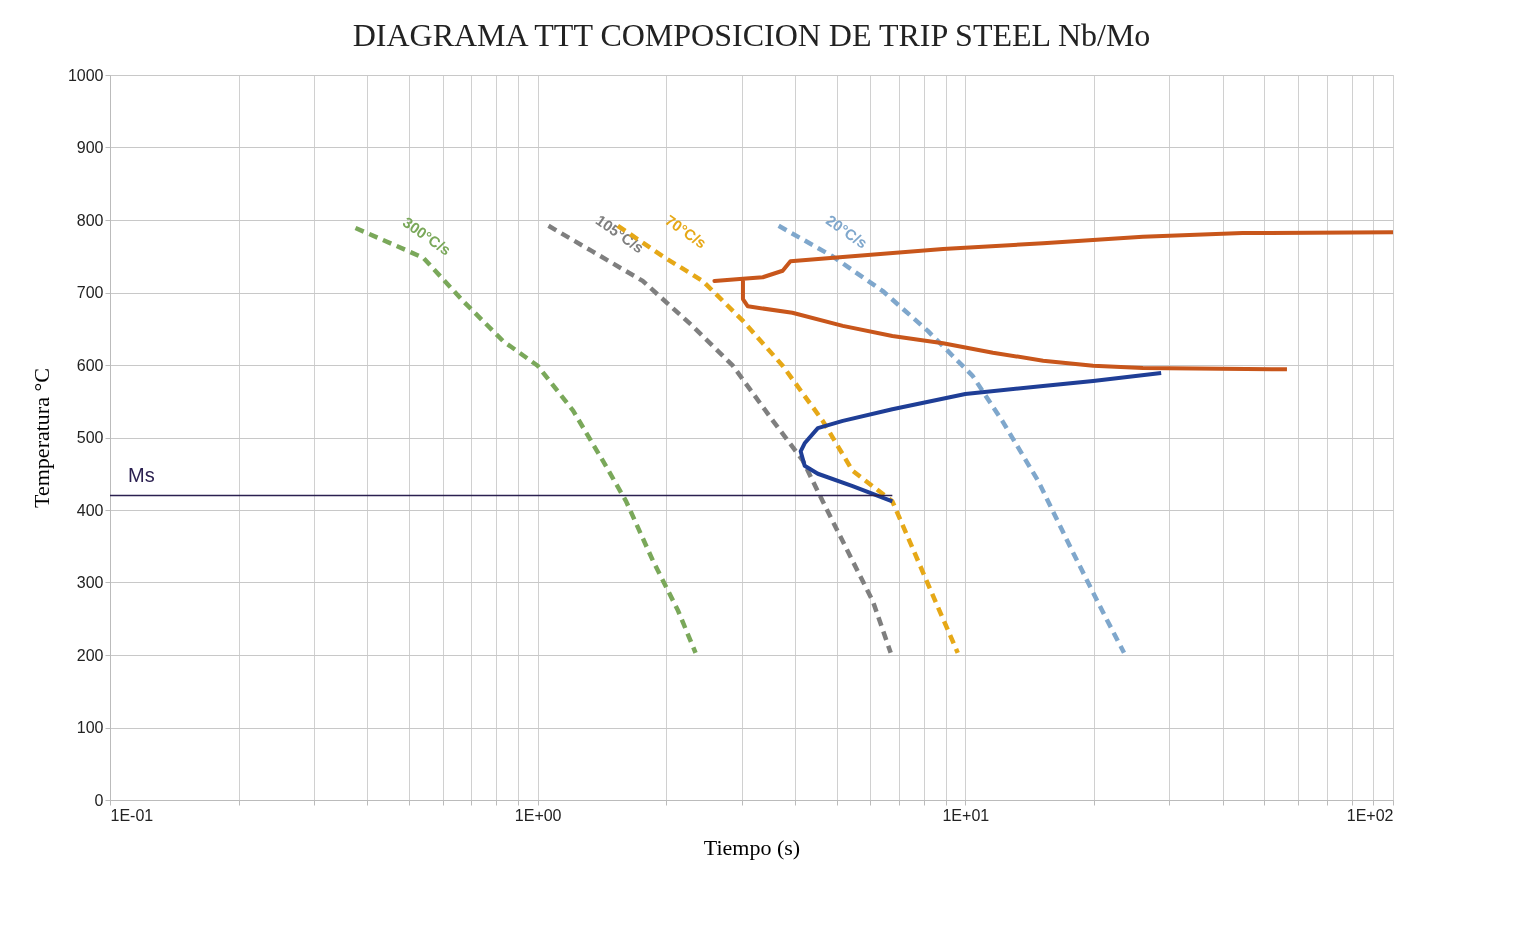  What do you see at coordinates (752, 847) in the screenshot?
I see `x-axis-title: Tiempo (s)` at bounding box center [752, 847].